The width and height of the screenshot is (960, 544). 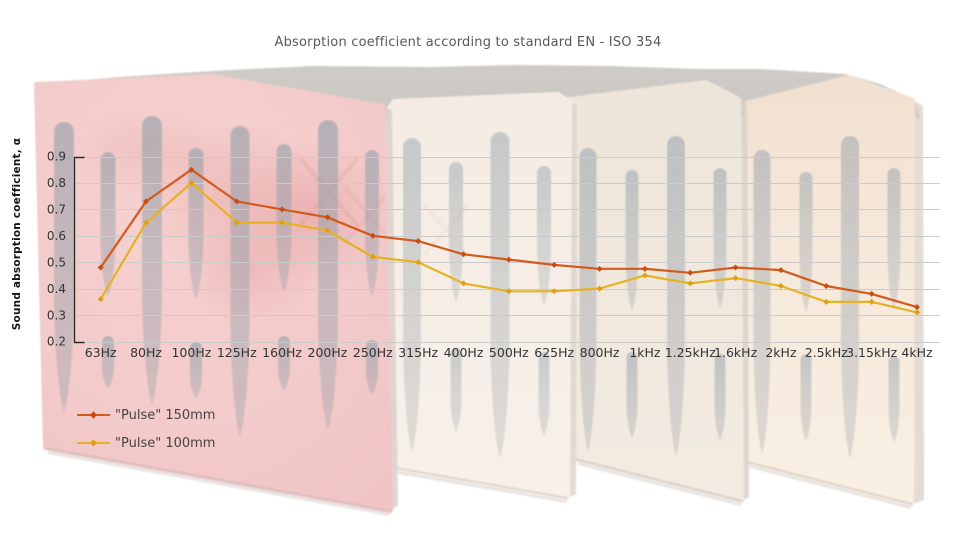 What do you see at coordinates (328, 352) in the screenshot?
I see `x-tick-label: 200Hz` at bounding box center [328, 352].